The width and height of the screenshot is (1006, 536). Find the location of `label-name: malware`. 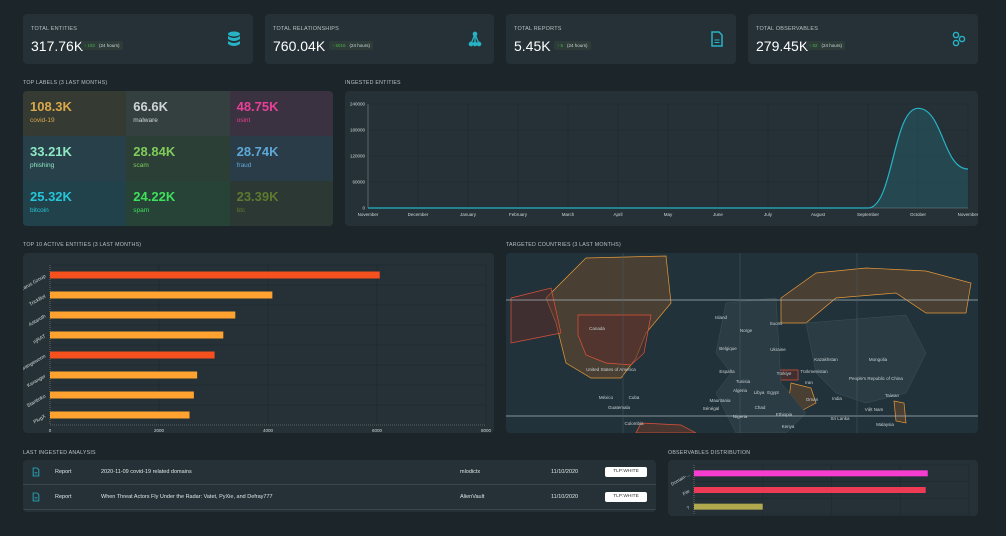

label-name: malware is located at coordinates (145, 120).